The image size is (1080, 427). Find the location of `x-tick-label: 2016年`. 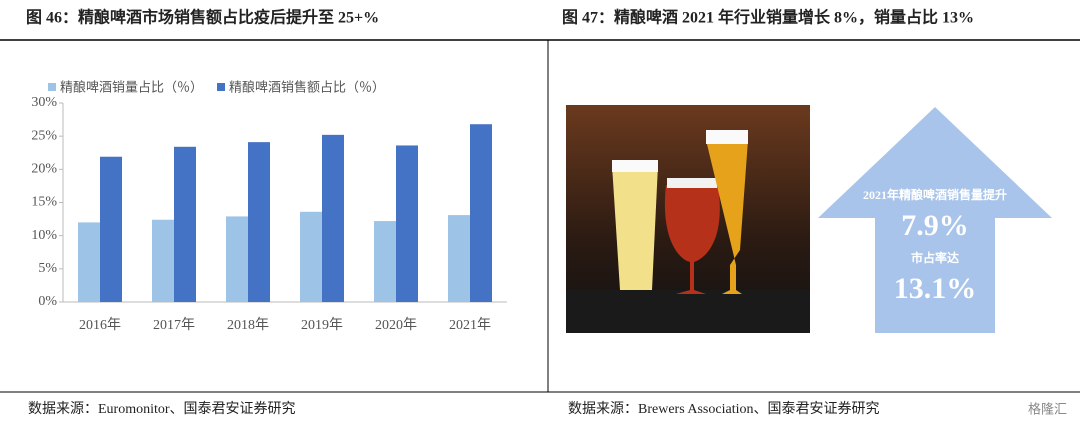

x-tick-label: 2016年 is located at coordinates (100, 325).